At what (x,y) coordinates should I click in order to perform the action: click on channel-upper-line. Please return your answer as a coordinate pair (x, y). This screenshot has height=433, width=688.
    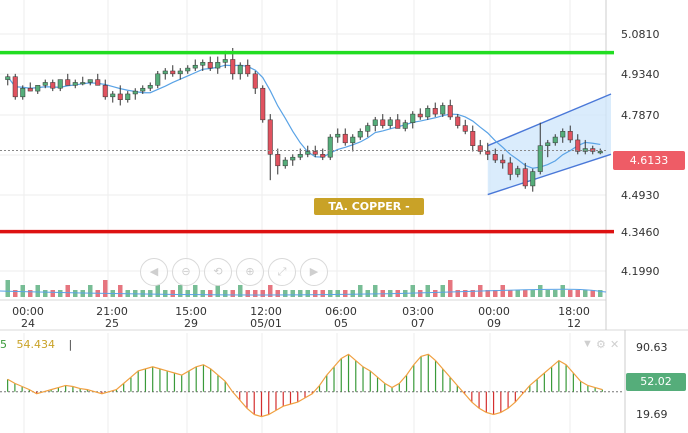
    Looking at the image, I should click on (549, 120).